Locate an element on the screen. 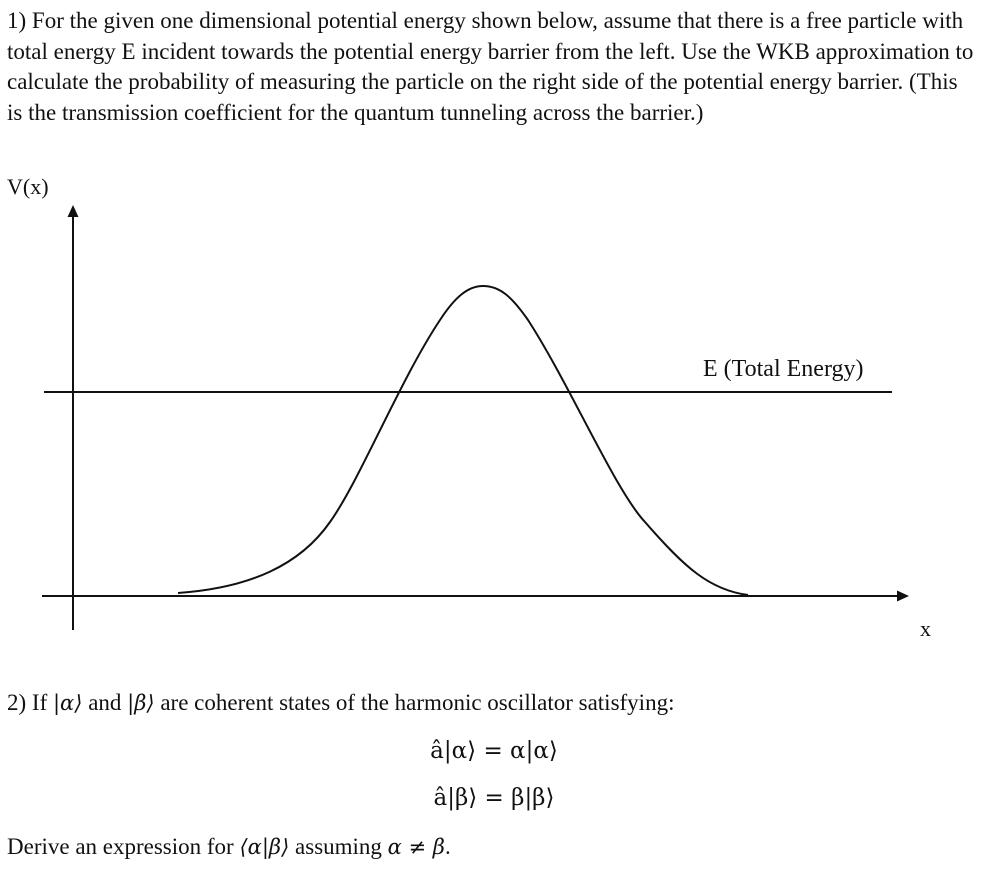 The width and height of the screenshot is (988, 883). condition: α ≠ β is located at coordinates (416, 847).